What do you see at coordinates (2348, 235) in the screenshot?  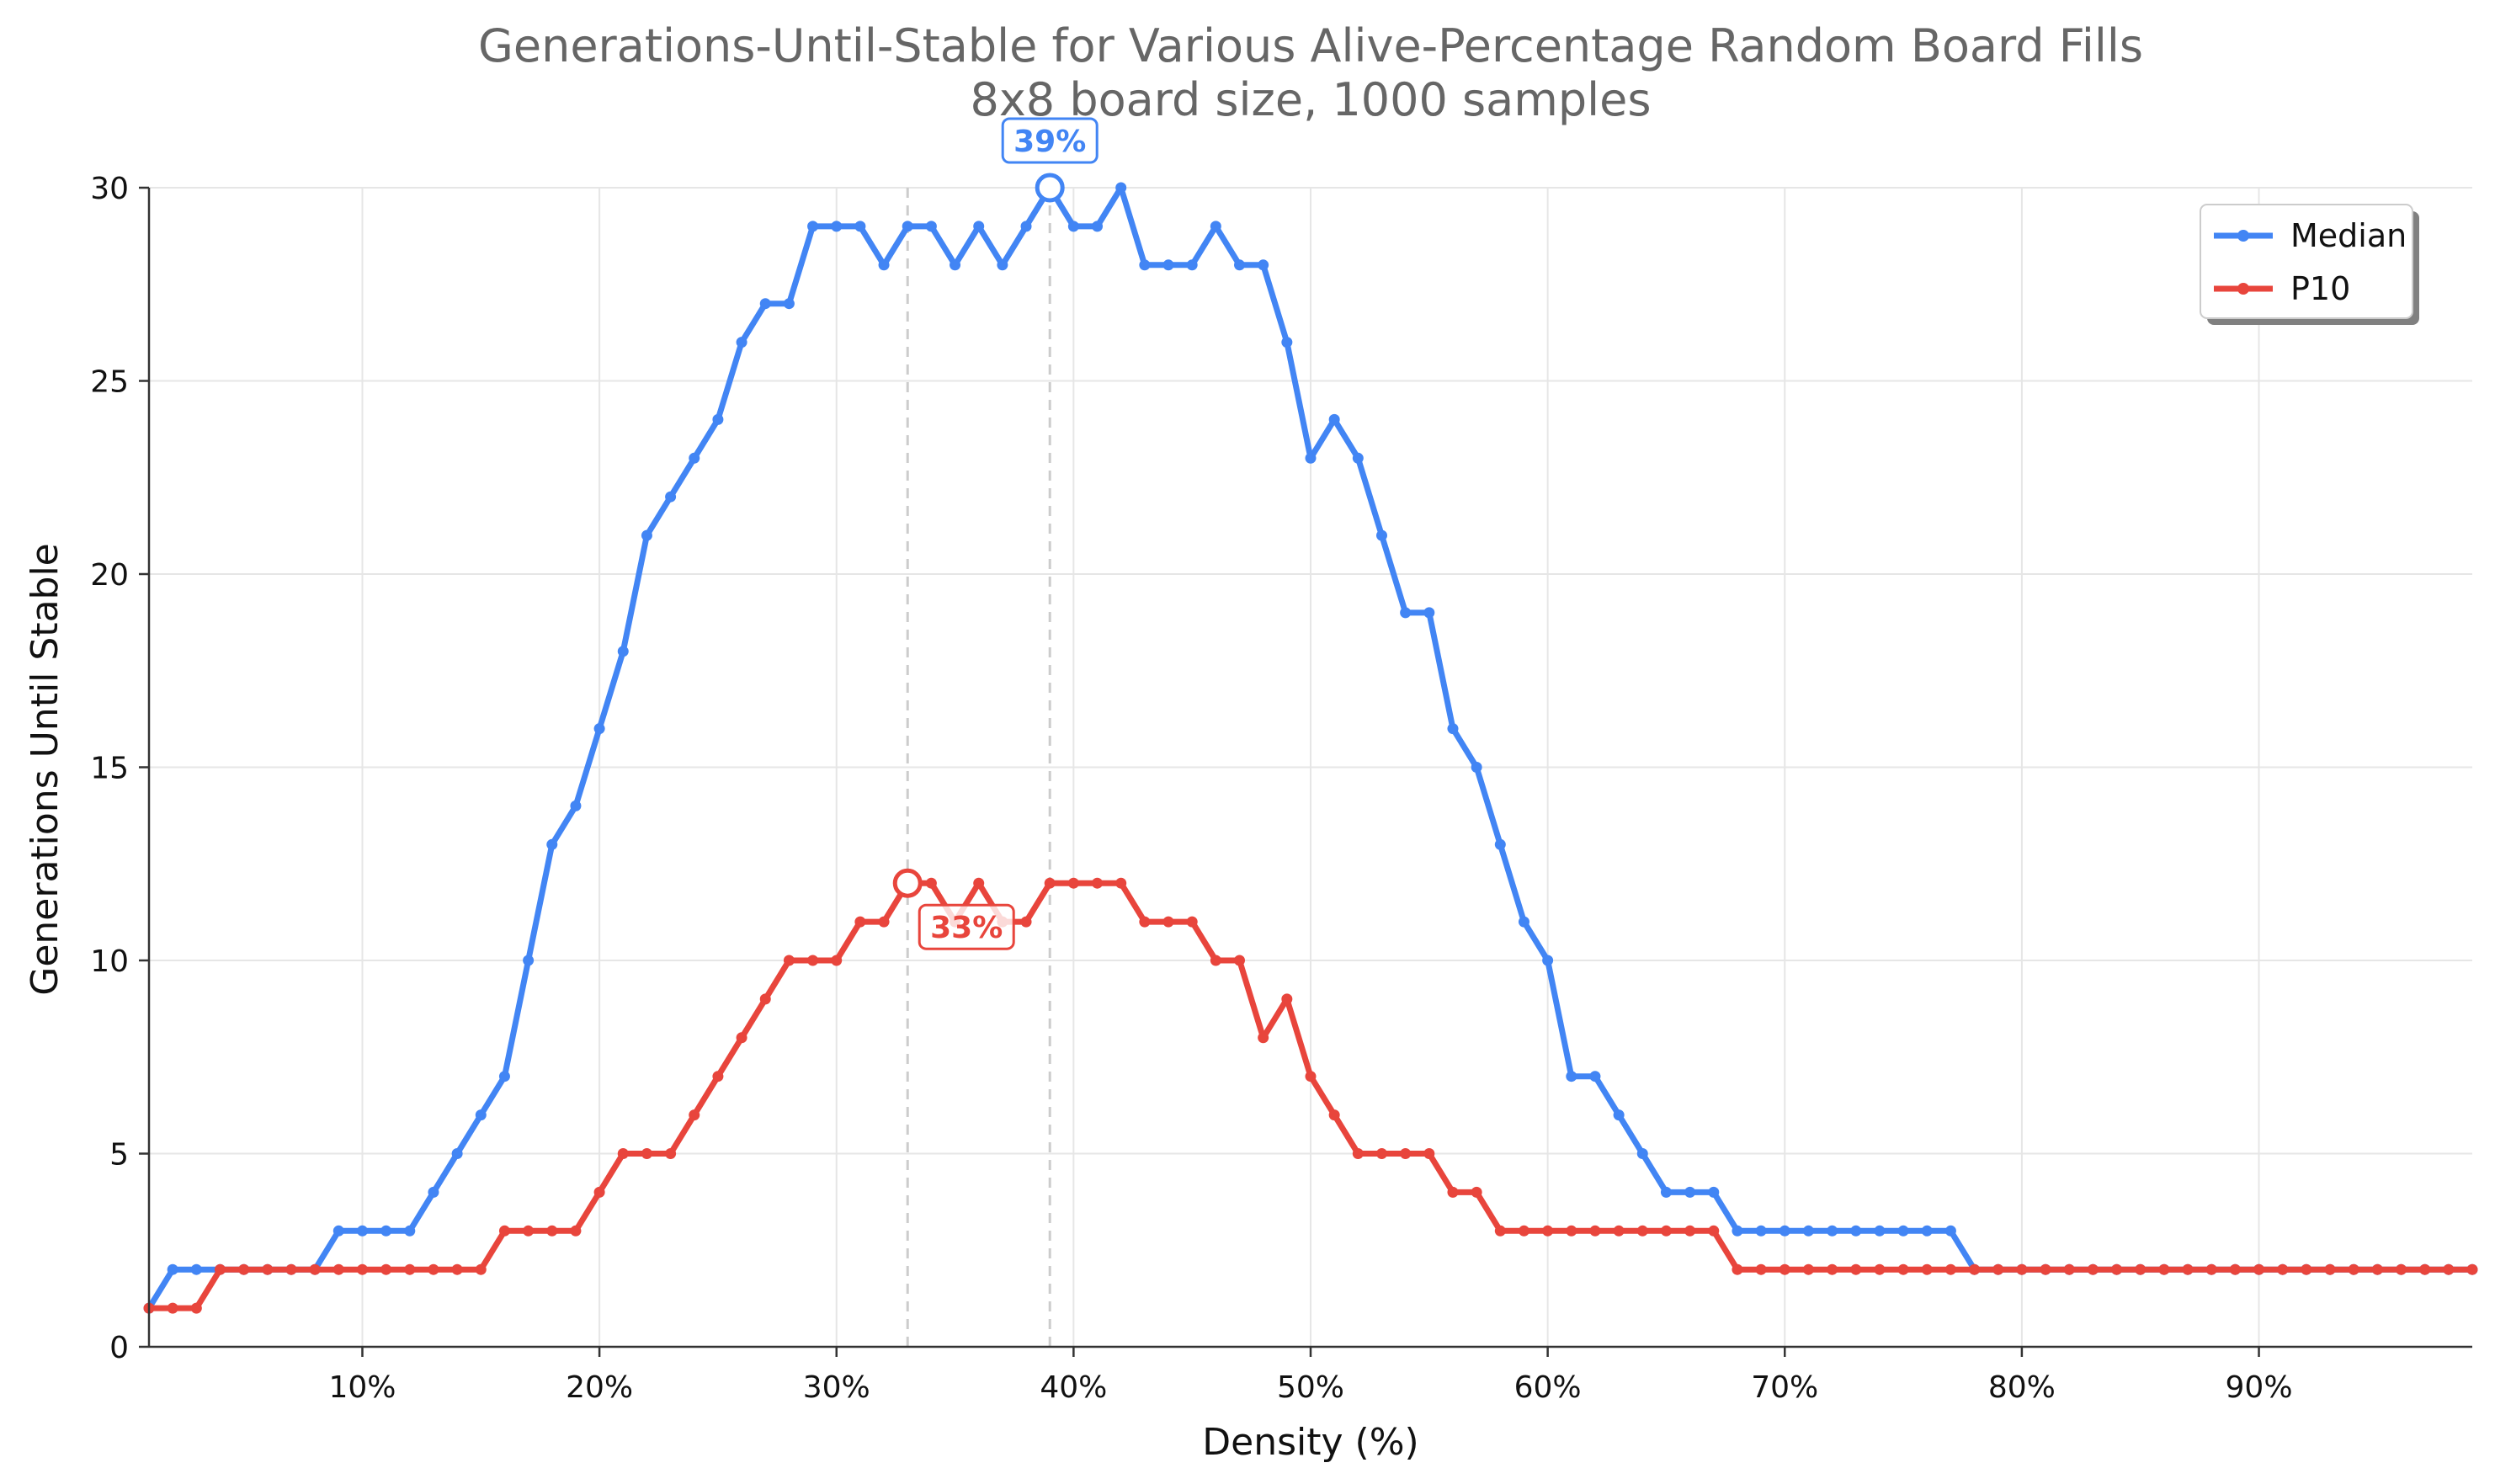 I see `legend-label: Median` at bounding box center [2348, 235].